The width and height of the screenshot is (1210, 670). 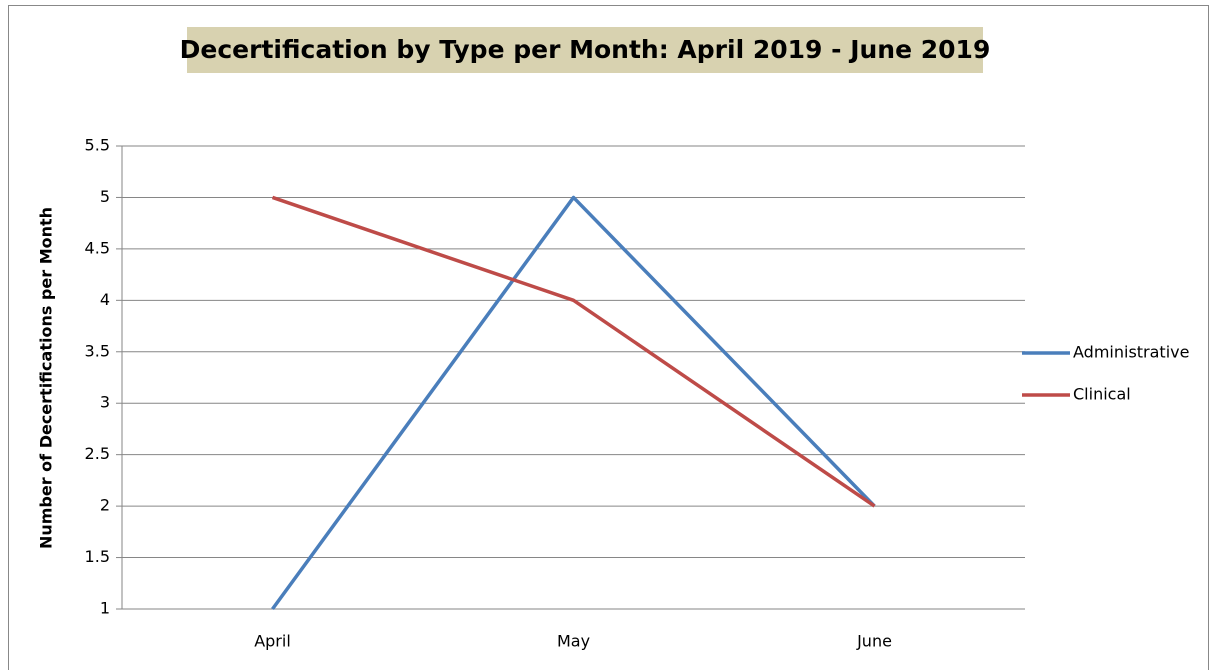 I want to click on x-tick-label: May, so click(x=573, y=641).